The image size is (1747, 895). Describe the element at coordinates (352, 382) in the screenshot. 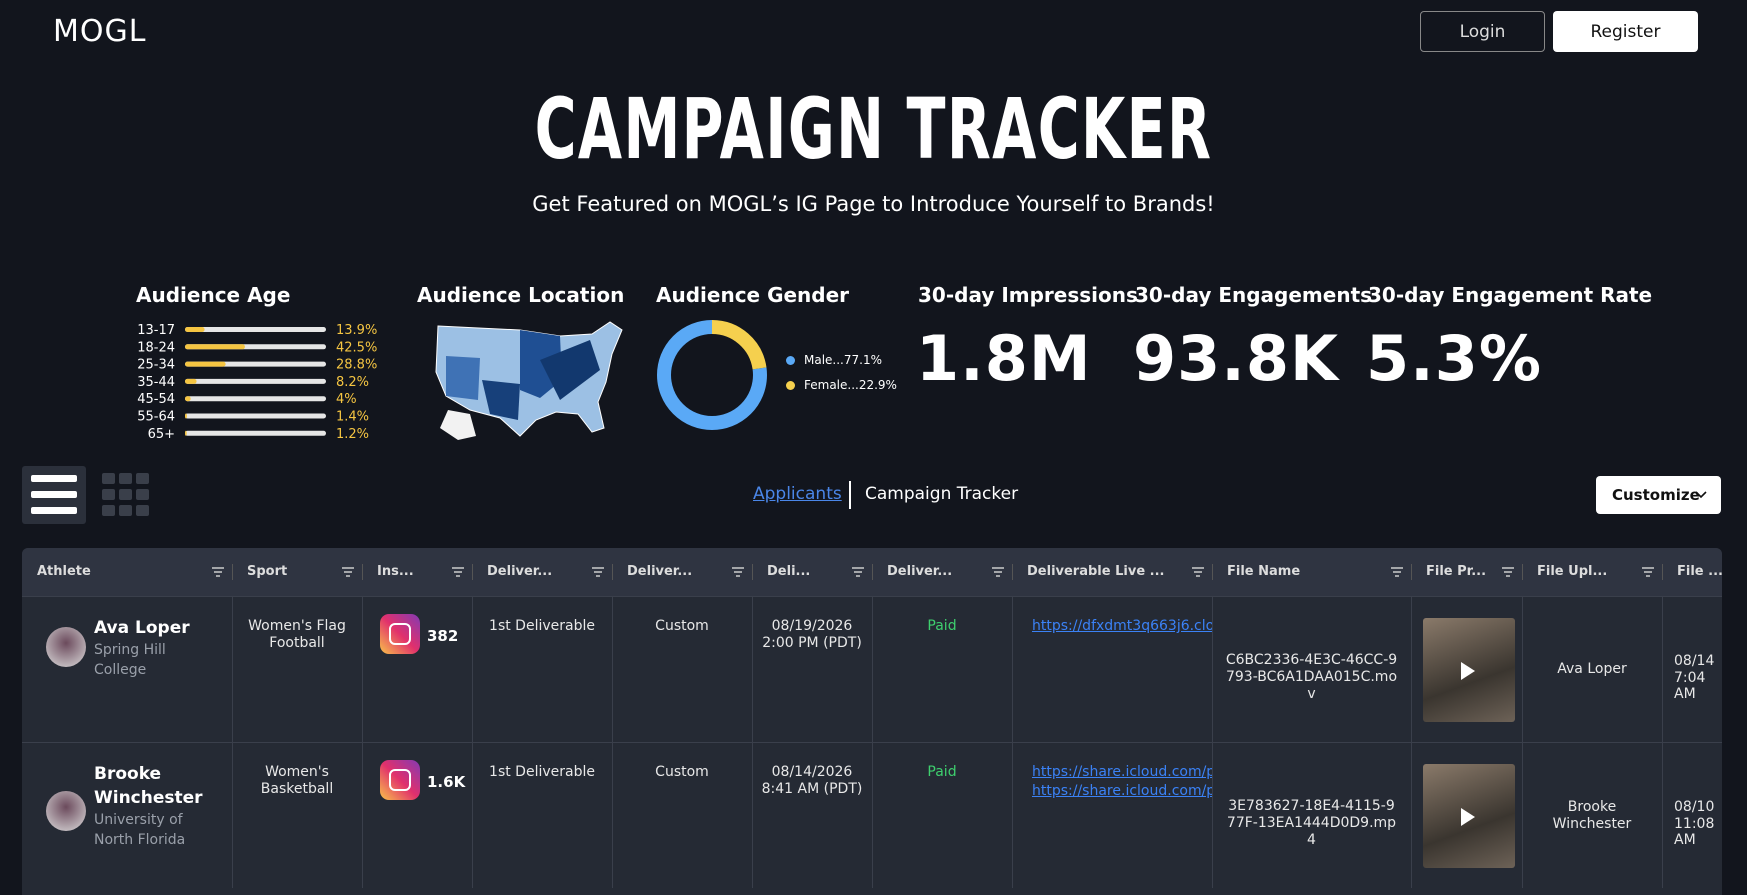

I see `age-value: 8.2%` at that location.